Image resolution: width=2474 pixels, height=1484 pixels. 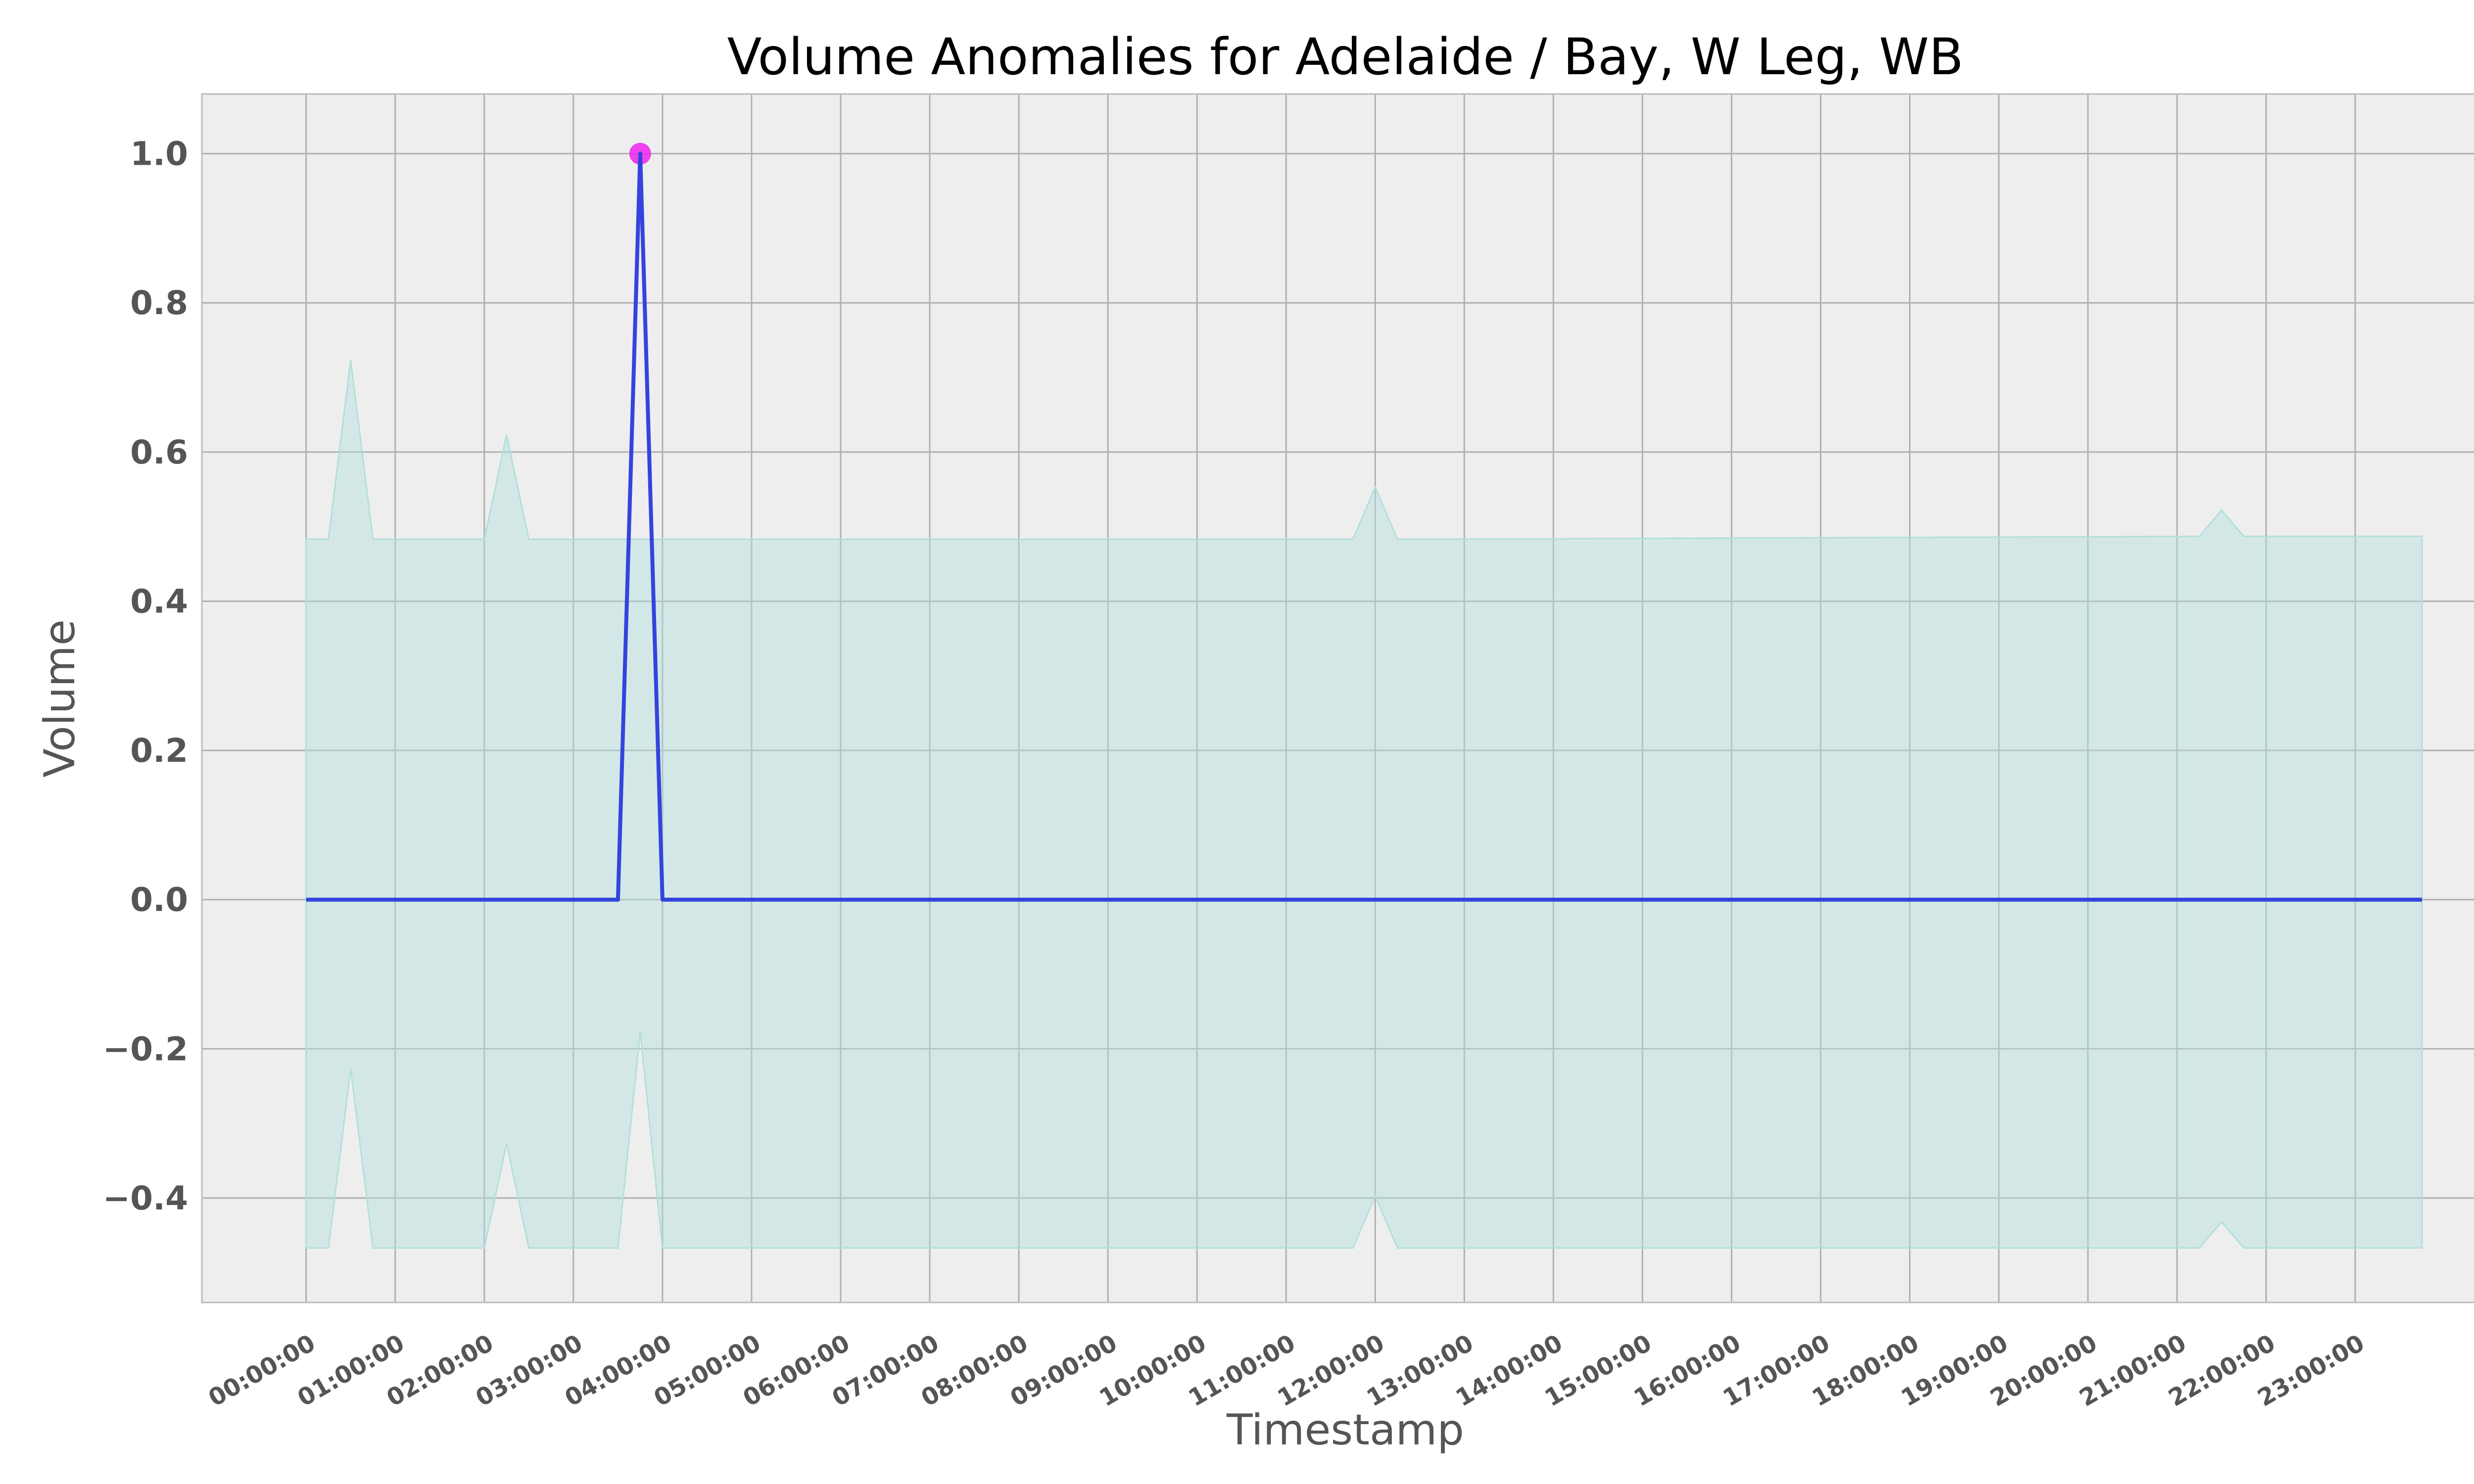 What do you see at coordinates (159, 452) in the screenshot?
I see `y-tick-label: 0.6` at bounding box center [159, 452].